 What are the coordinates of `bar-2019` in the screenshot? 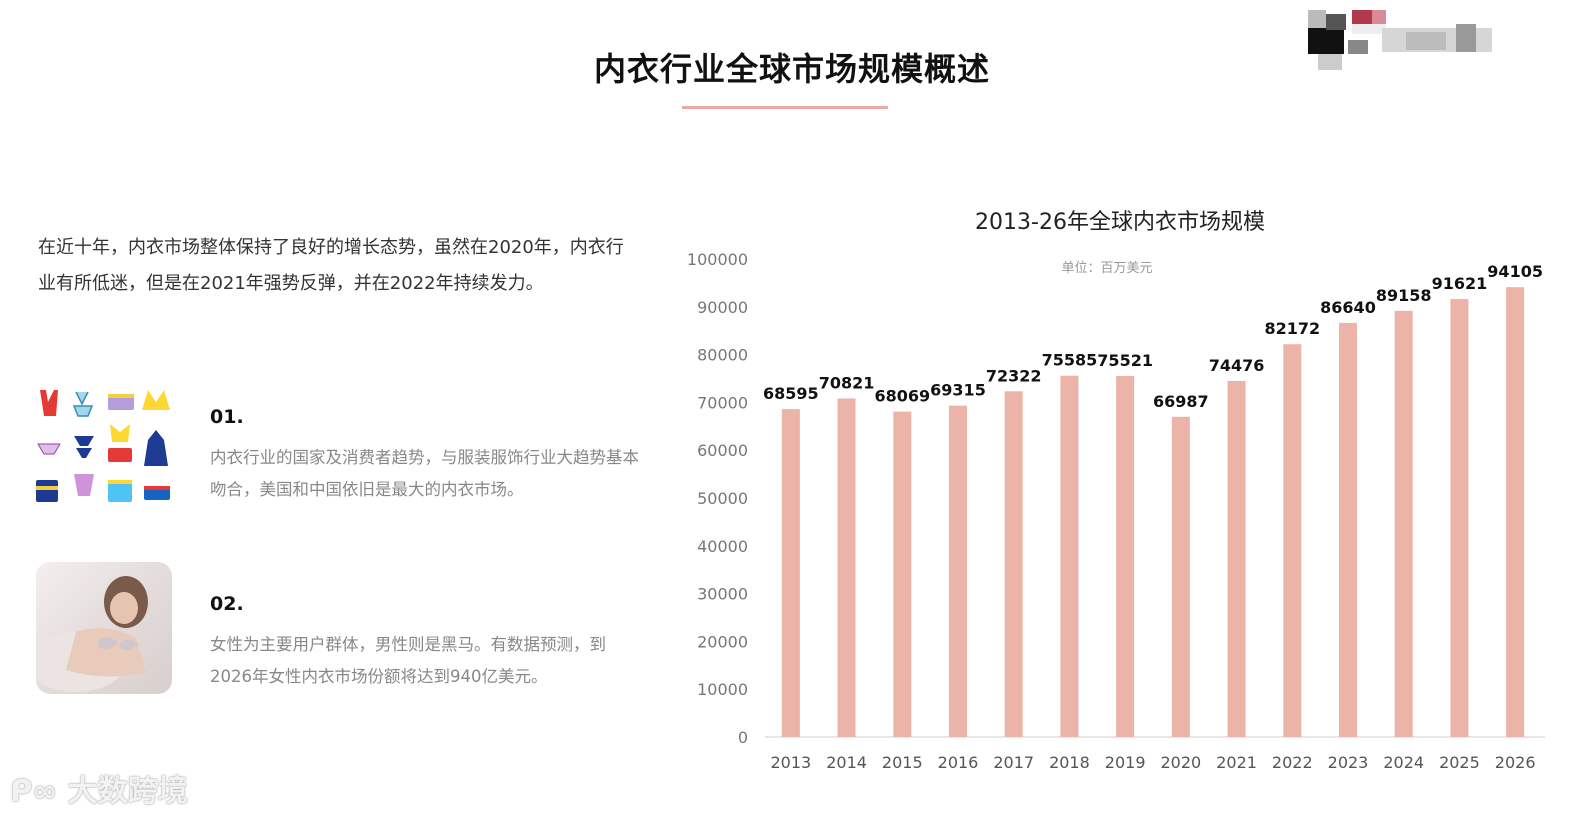 It's located at (1125, 556).